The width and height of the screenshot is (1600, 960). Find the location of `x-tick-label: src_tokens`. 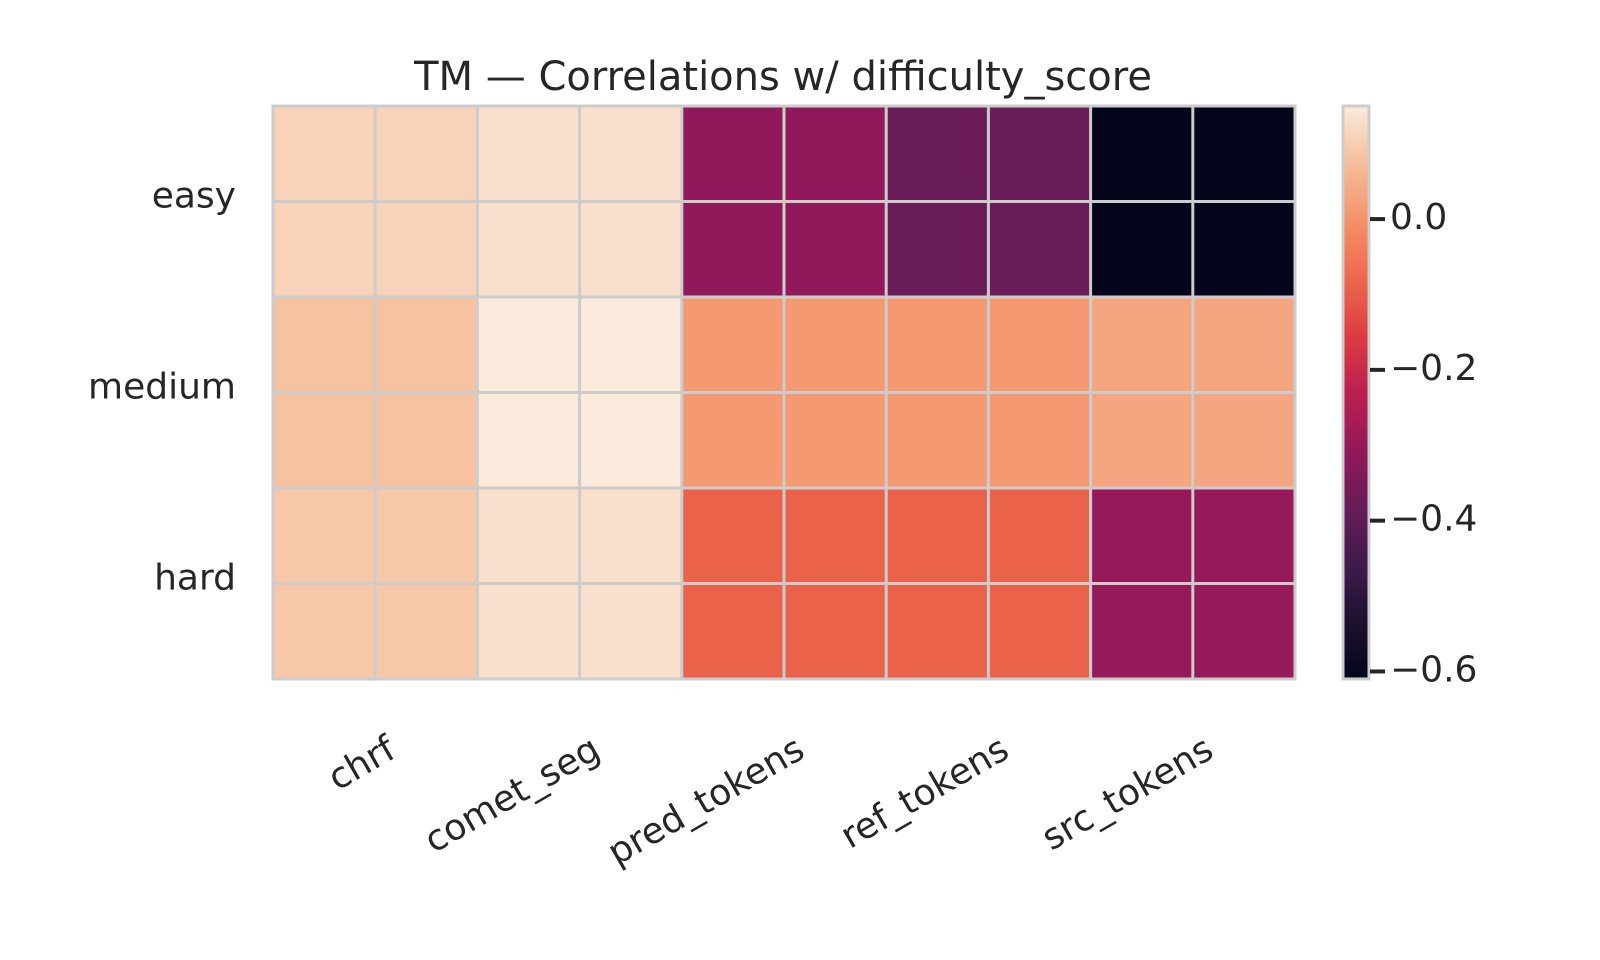

x-tick-label: src_tokens is located at coordinates (1127, 793).